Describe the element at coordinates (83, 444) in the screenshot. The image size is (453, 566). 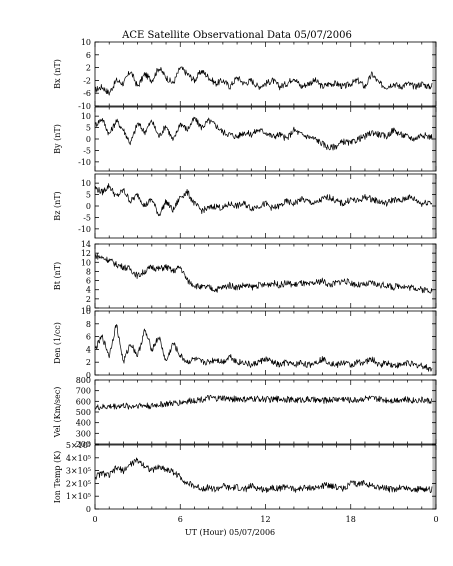
I see `y-tick-label: 200` at that location.